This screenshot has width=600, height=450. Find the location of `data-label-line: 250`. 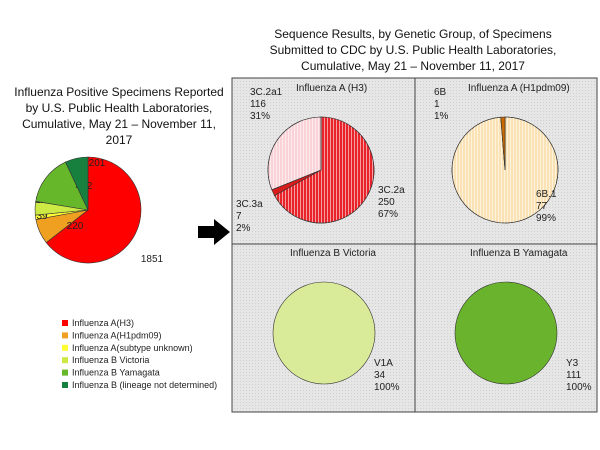

data-label-line: 250 is located at coordinates (386, 202).